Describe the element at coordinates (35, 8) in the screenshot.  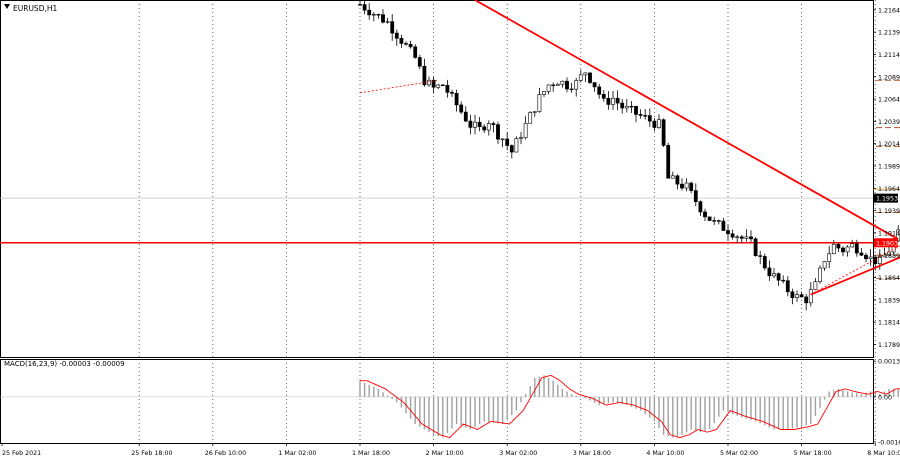
I see `symbol-label: EURUSD,H1` at that location.